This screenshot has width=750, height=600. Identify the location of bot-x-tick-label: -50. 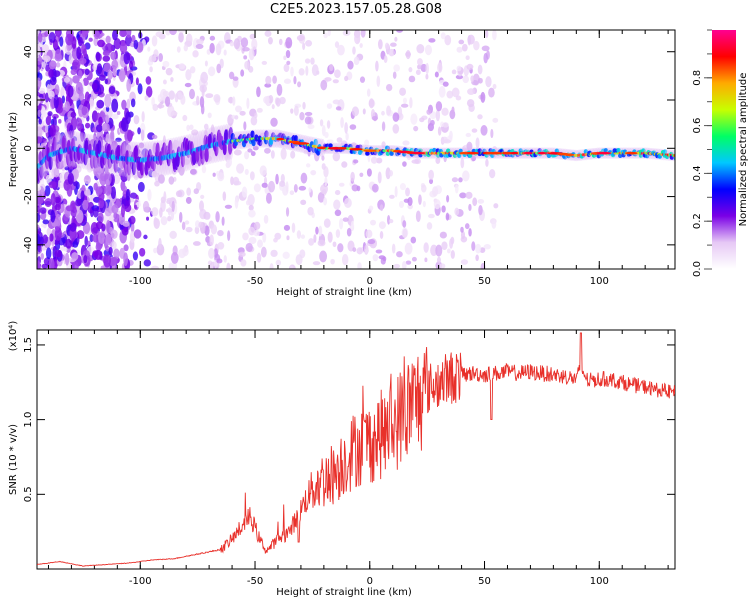
(255, 581).